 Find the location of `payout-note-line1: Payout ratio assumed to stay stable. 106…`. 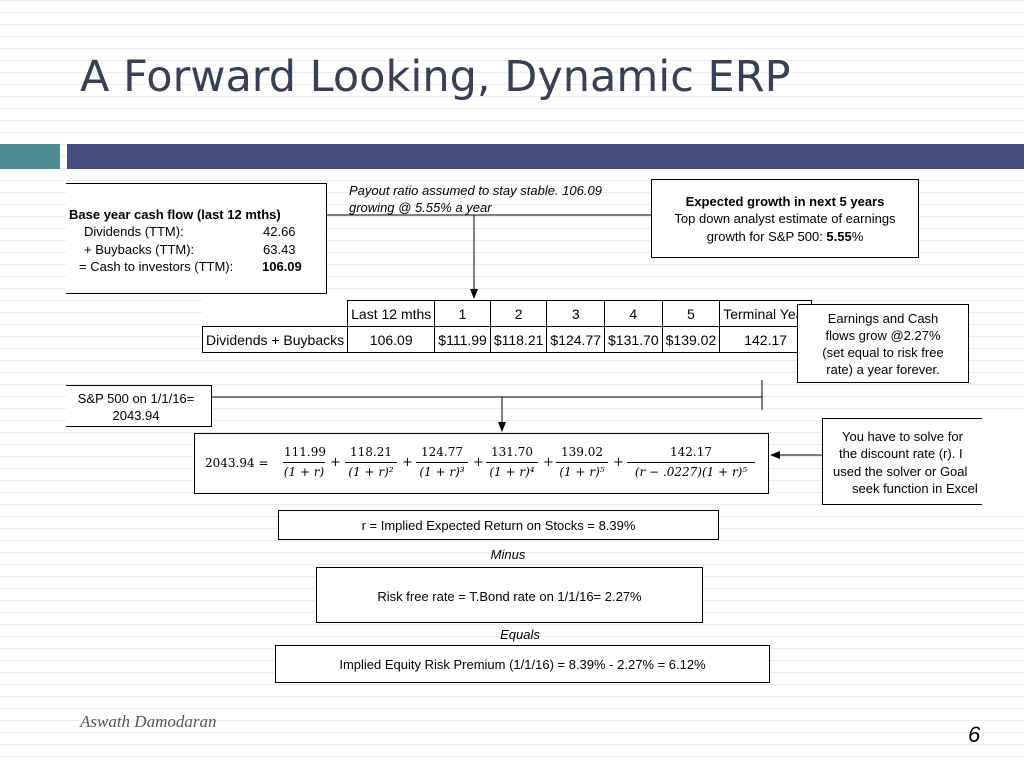

payout-note-line1: Payout ratio assumed to stay stable. 106… is located at coordinates (475, 190).